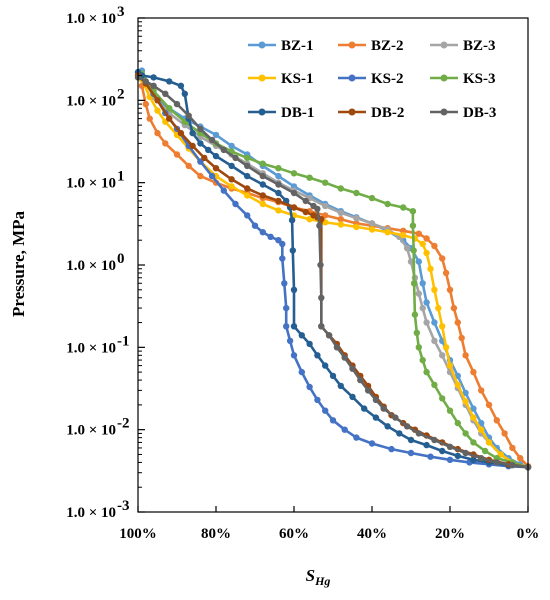 The height and width of the screenshot is (600, 550). I want to click on legend-label-ks-3: KS-3, so click(479, 79).